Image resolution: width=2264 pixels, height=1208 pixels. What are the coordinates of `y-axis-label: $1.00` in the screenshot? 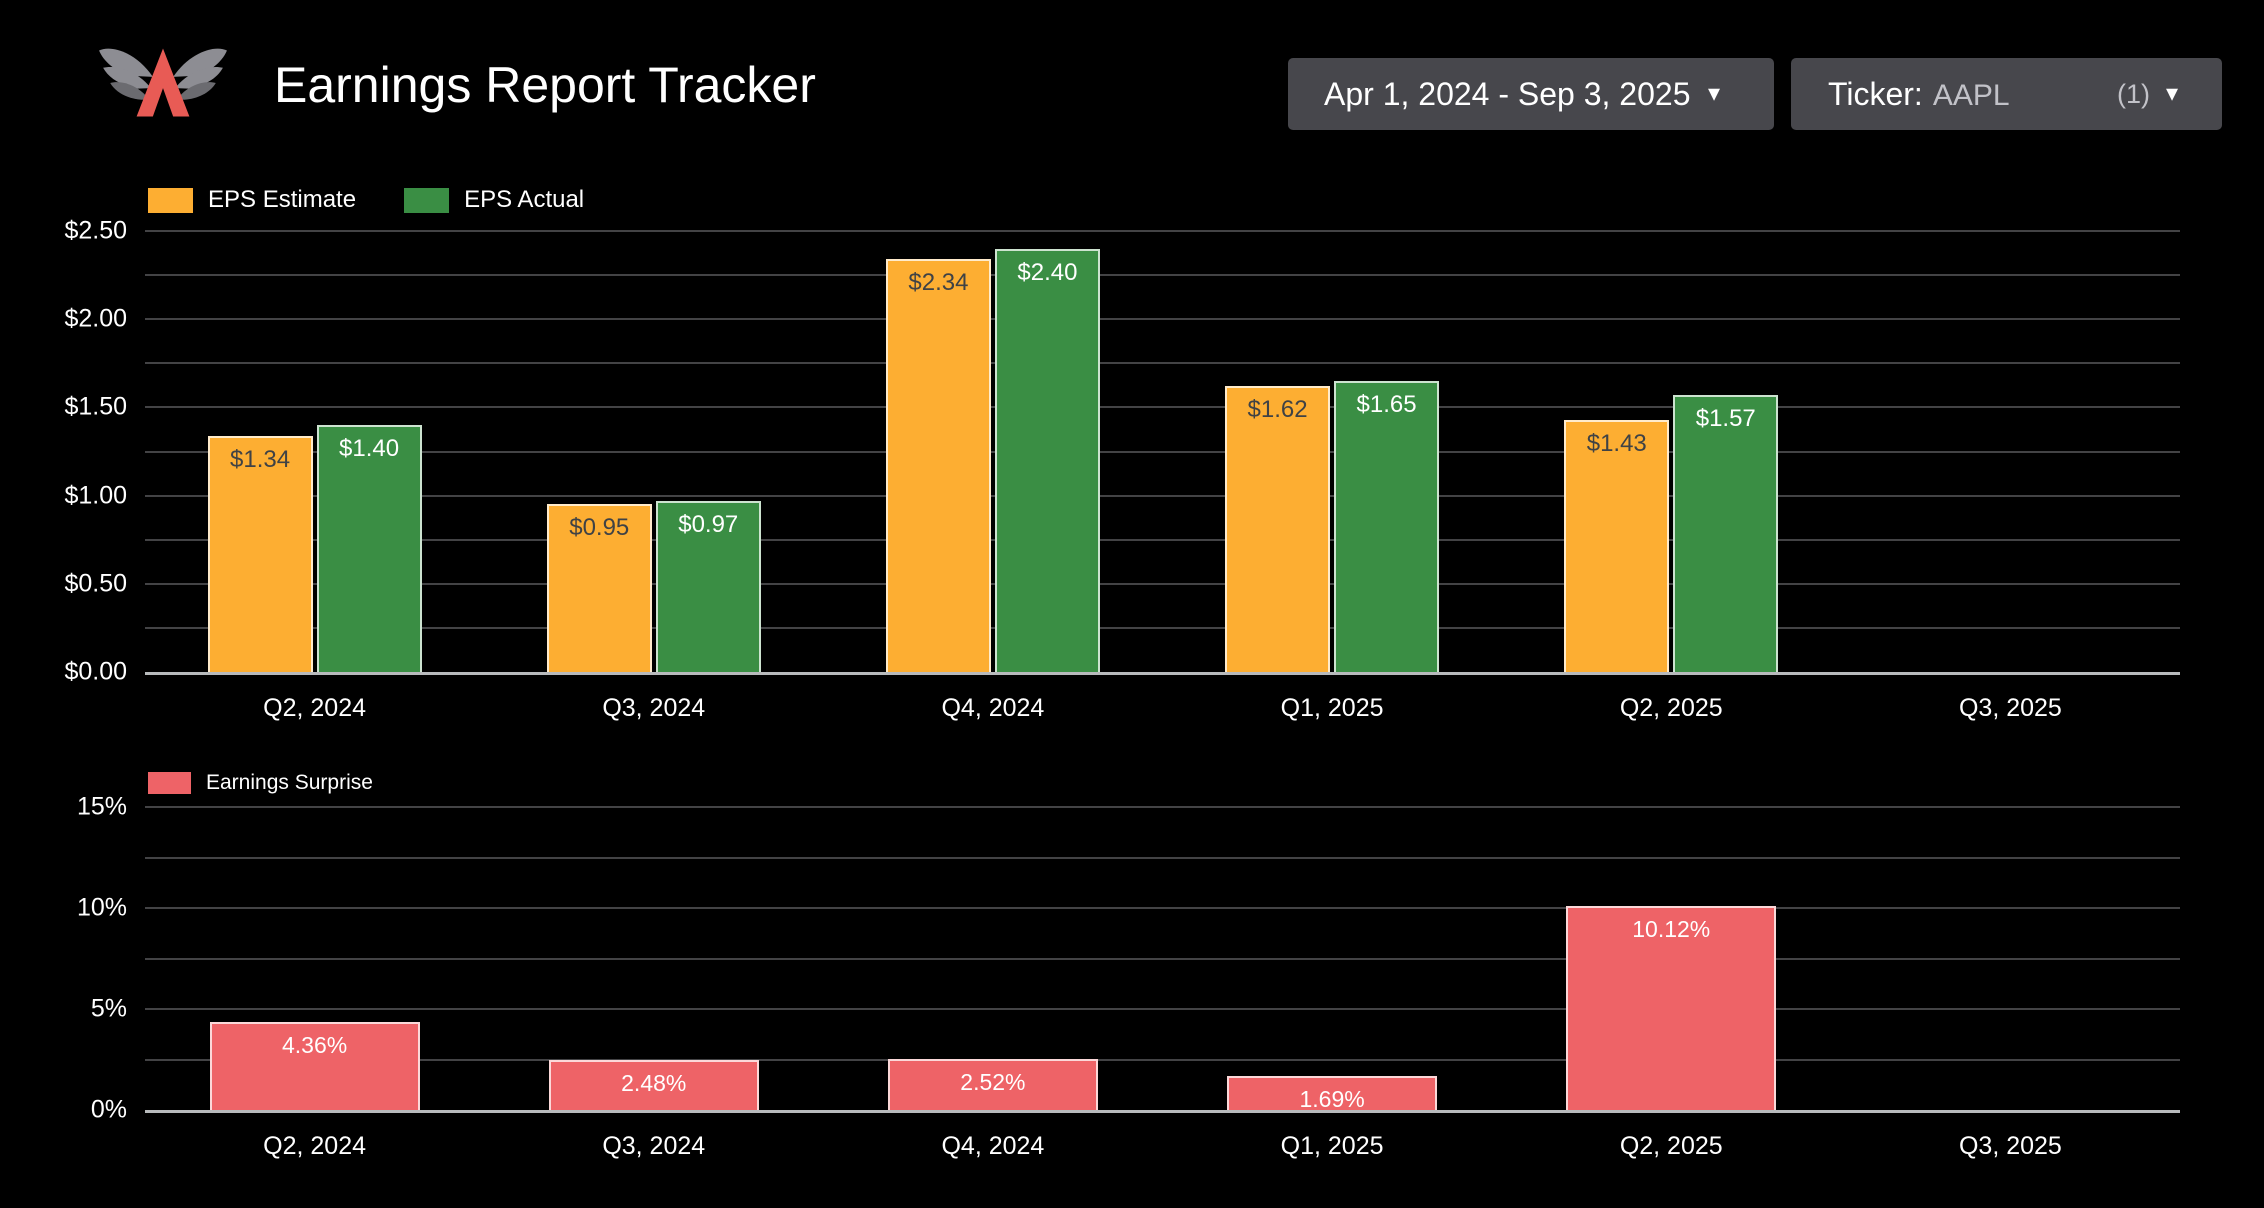 It's located at (95, 495).